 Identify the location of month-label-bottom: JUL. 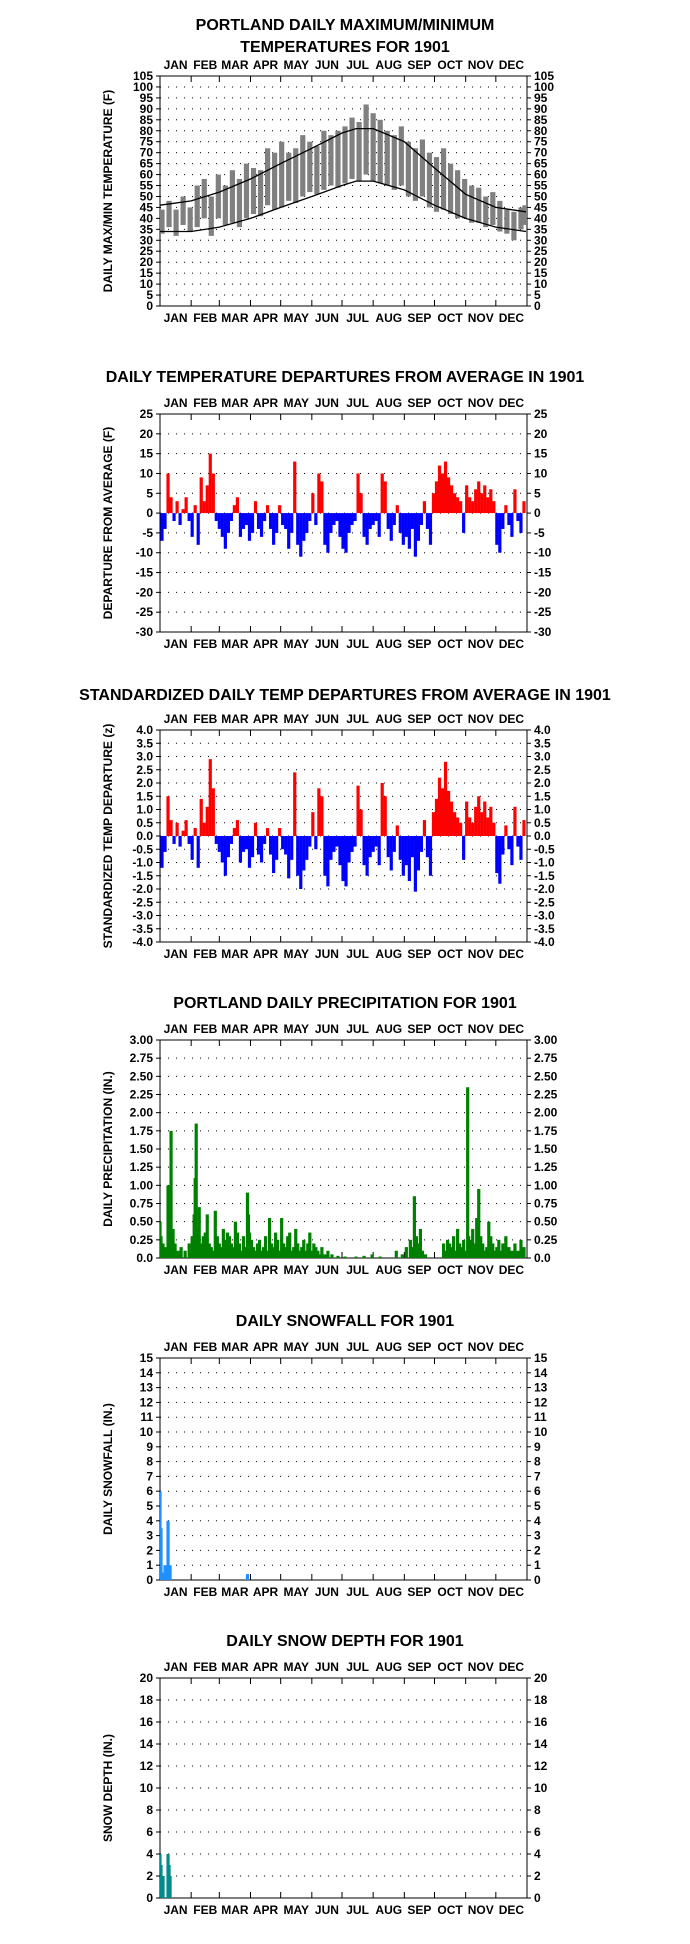
(357, 954).